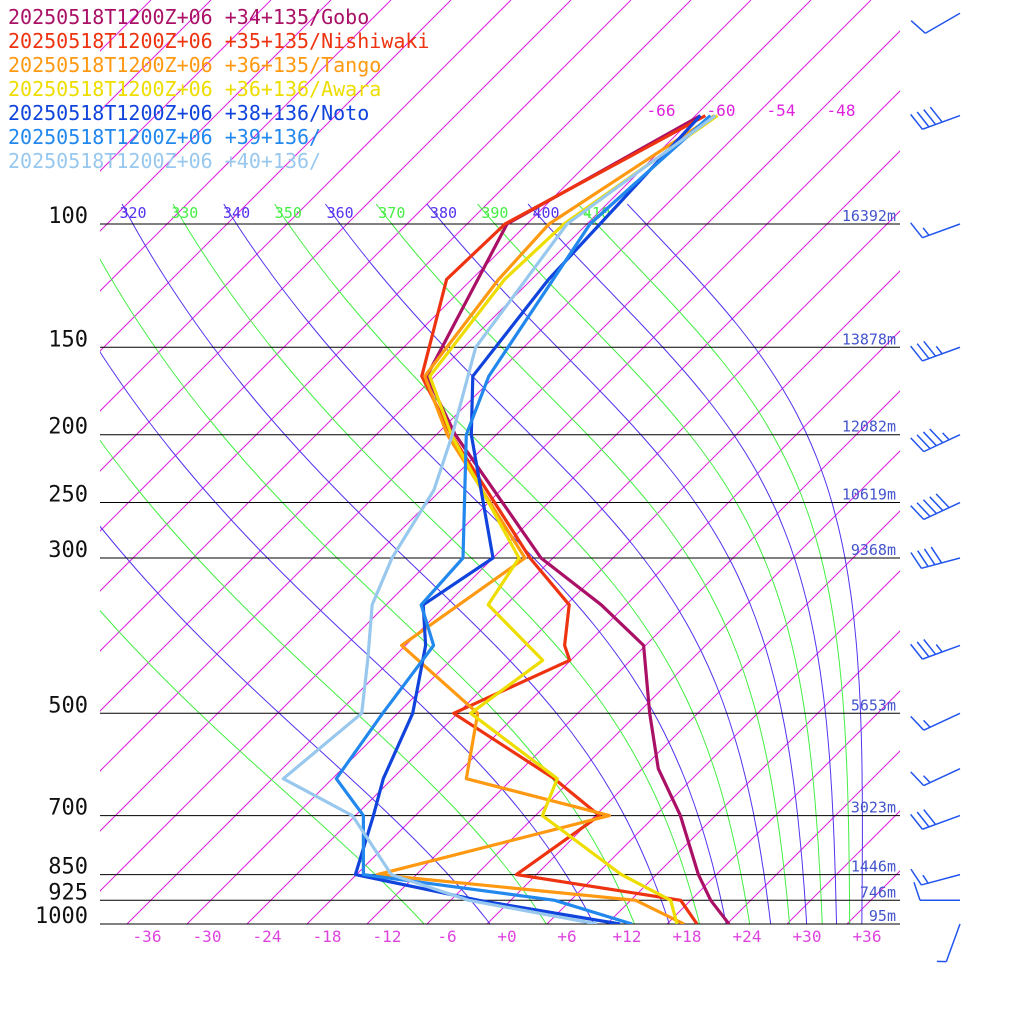 The height and width of the screenshot is (1024, 1024). What do you see at coordinates (878, 892) in the screenshot?
I see `height-label: 746m` at bounding box center [878, 892].